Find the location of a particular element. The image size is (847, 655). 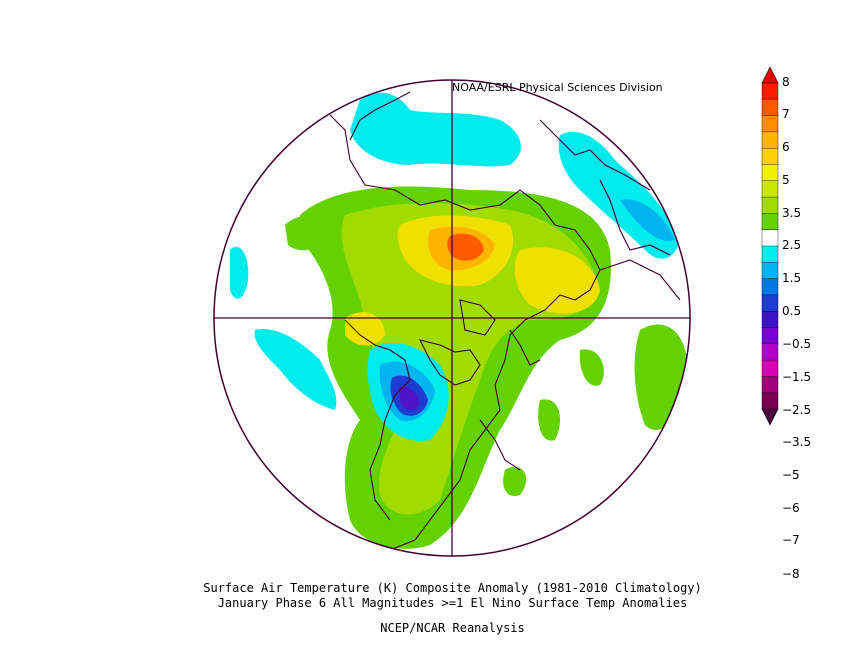

colorbar-tick-label: −7 is located at coordinates (791, 540).